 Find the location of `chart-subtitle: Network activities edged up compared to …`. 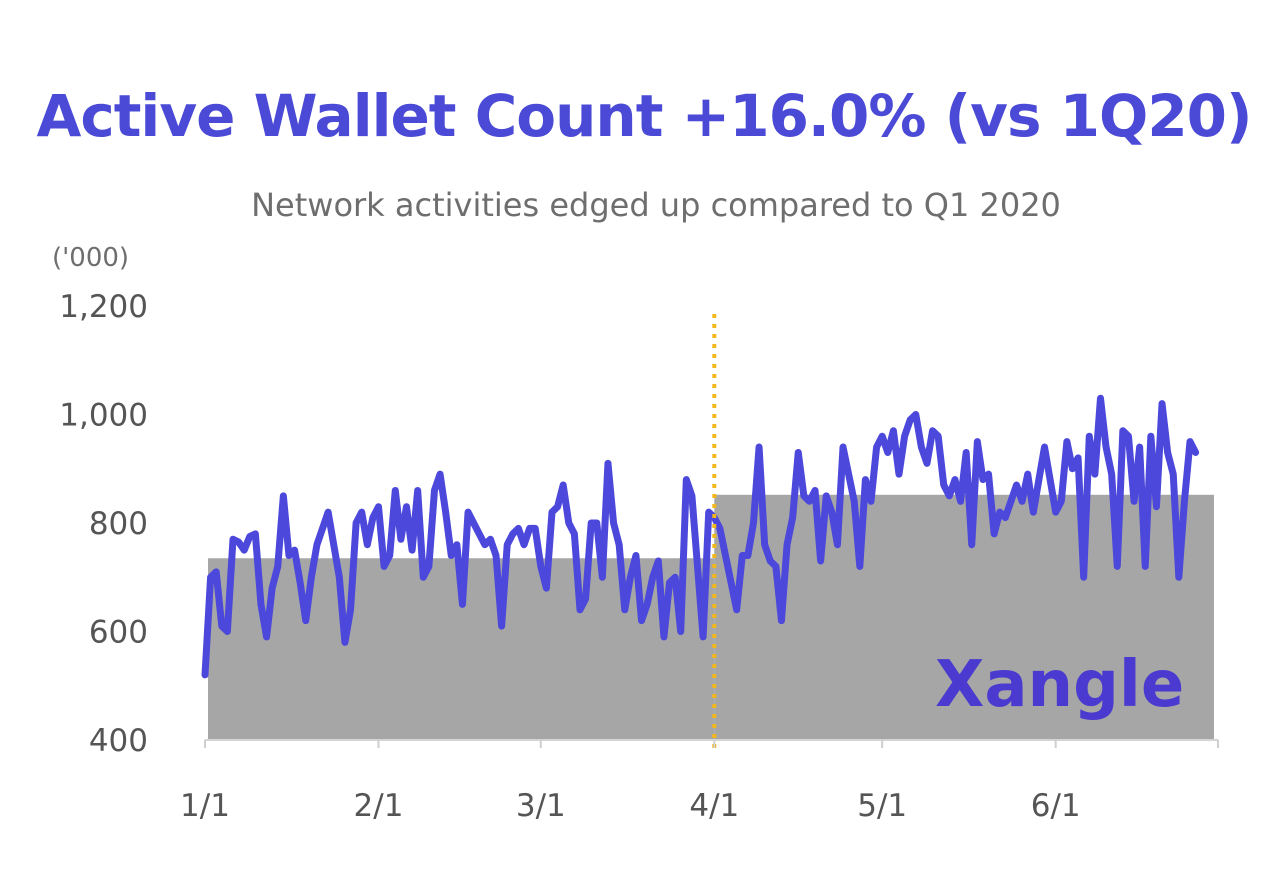

chart-subtitle: Network activities edged up compared to … is located at coordinates (656, 205).